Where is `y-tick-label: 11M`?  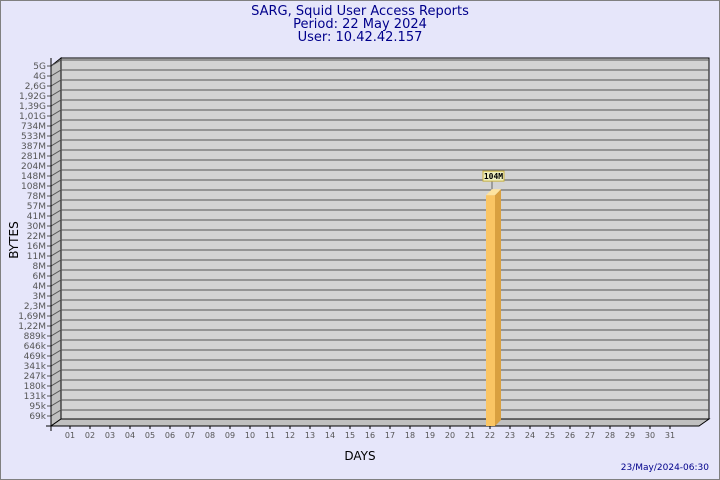
y-tick-label: 11M is located at coordinates (36, 257).